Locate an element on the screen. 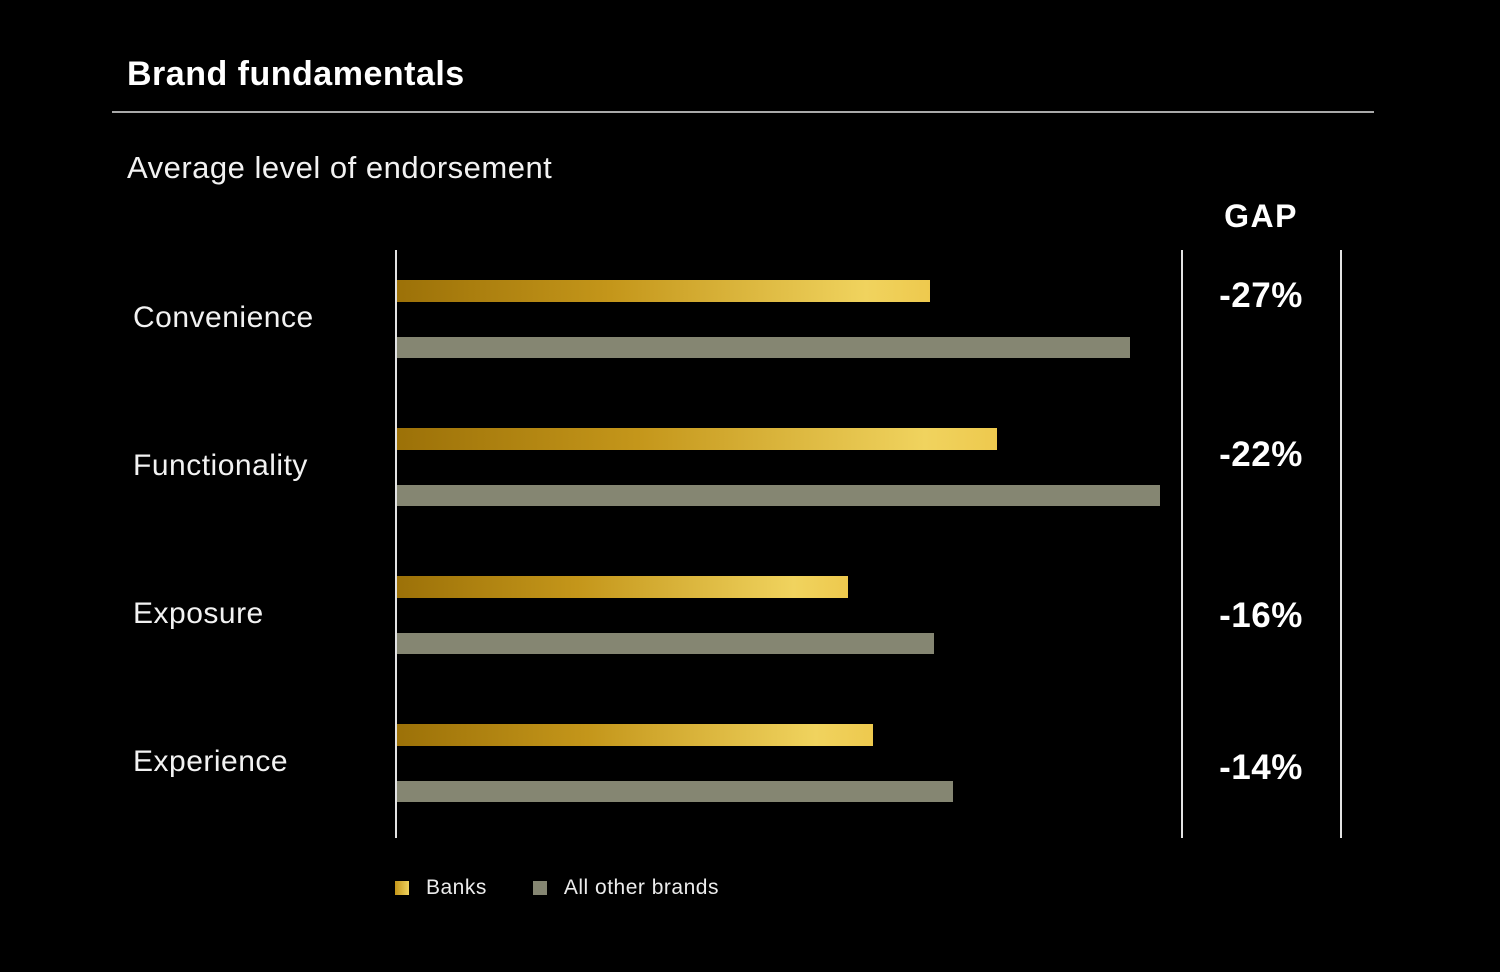 The width and height of the screenshot is (1500, 972). category-label: Functionality is located at coordinates (220, 465).